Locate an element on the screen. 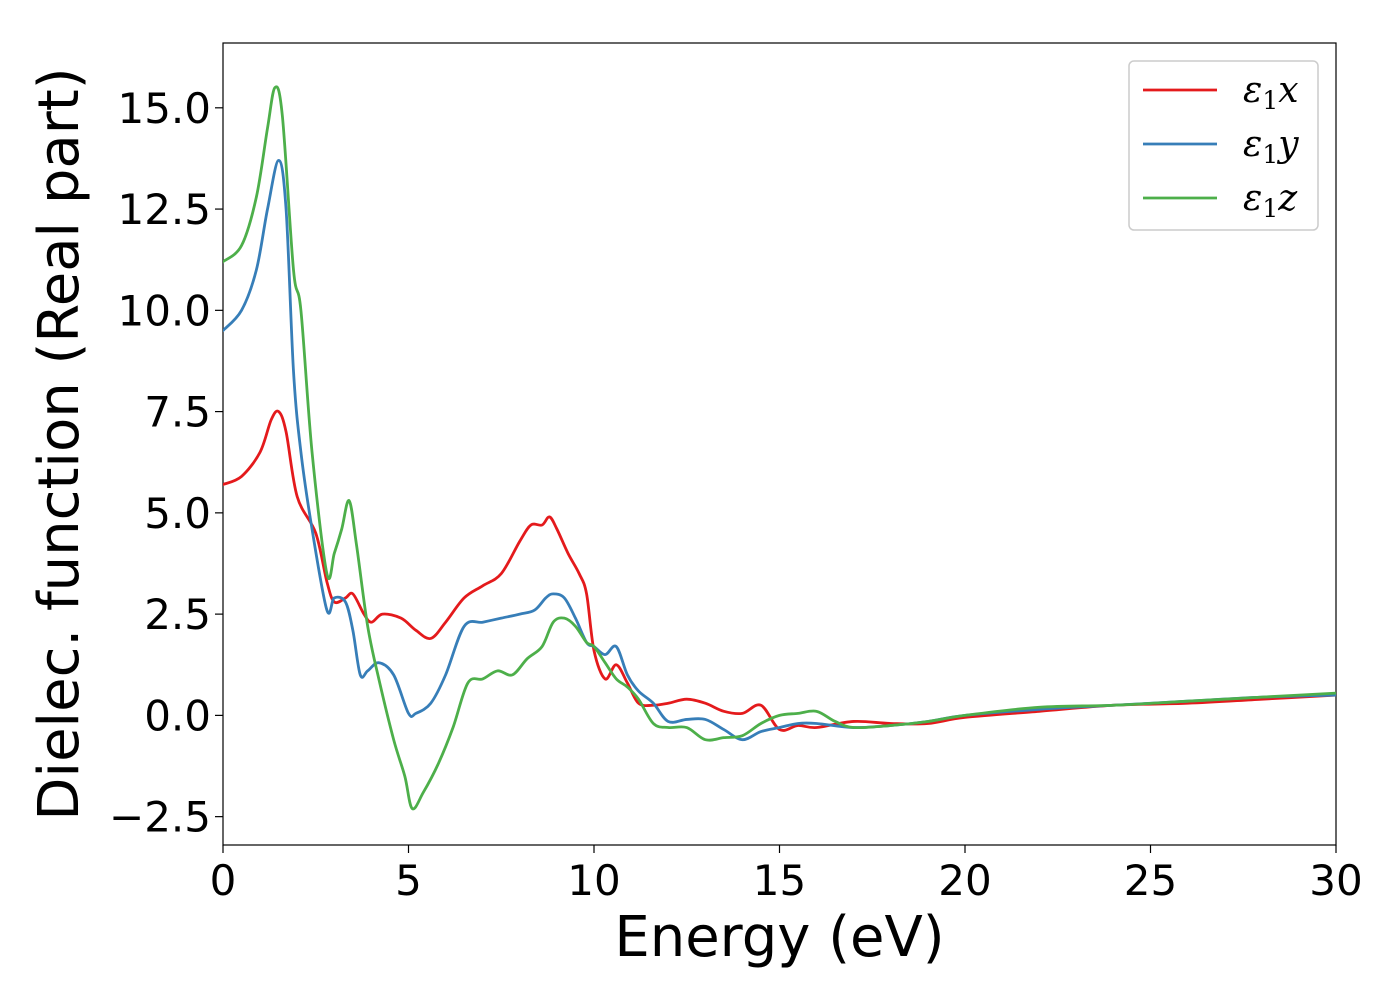 The height and width of the screenshot is (1000, 1400). y-tick-label: 12.5 is located at coordinates (164, 209).